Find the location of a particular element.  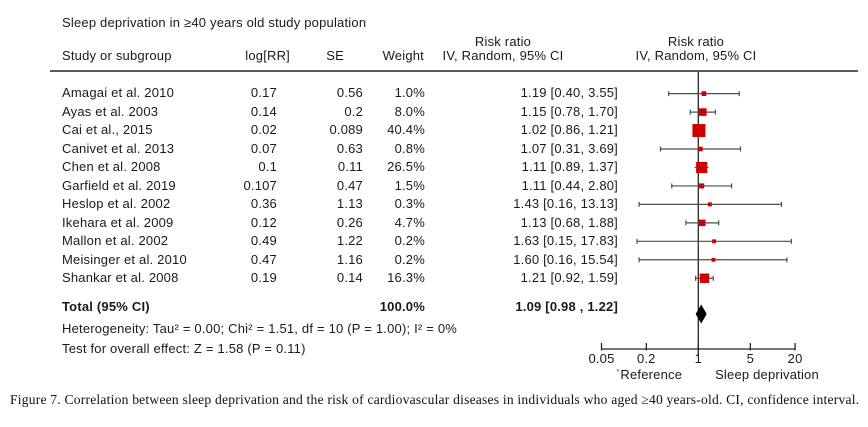

study-risk-ratio: 1.43 [0.16, 13.13] is located at coordinates (565, 204).